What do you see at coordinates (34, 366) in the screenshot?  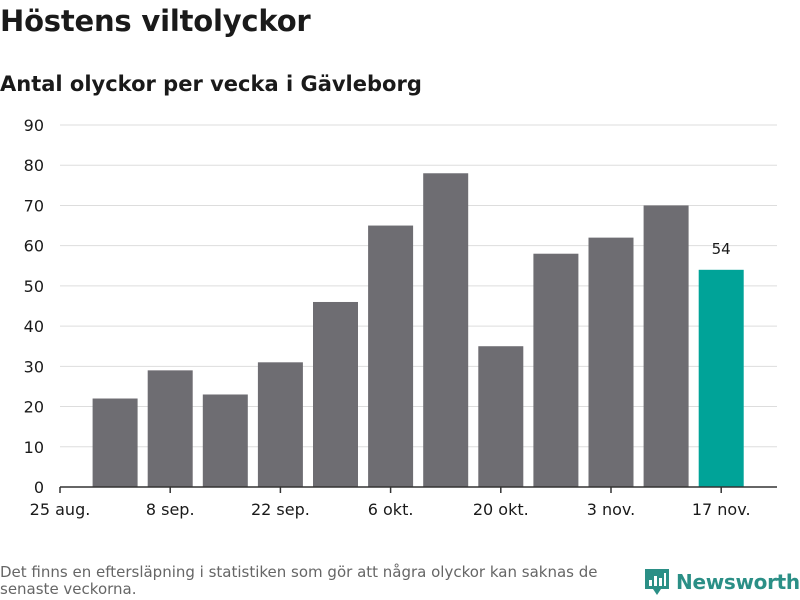 I see `y-tick-label: 30` at bounding box center [34, 366].